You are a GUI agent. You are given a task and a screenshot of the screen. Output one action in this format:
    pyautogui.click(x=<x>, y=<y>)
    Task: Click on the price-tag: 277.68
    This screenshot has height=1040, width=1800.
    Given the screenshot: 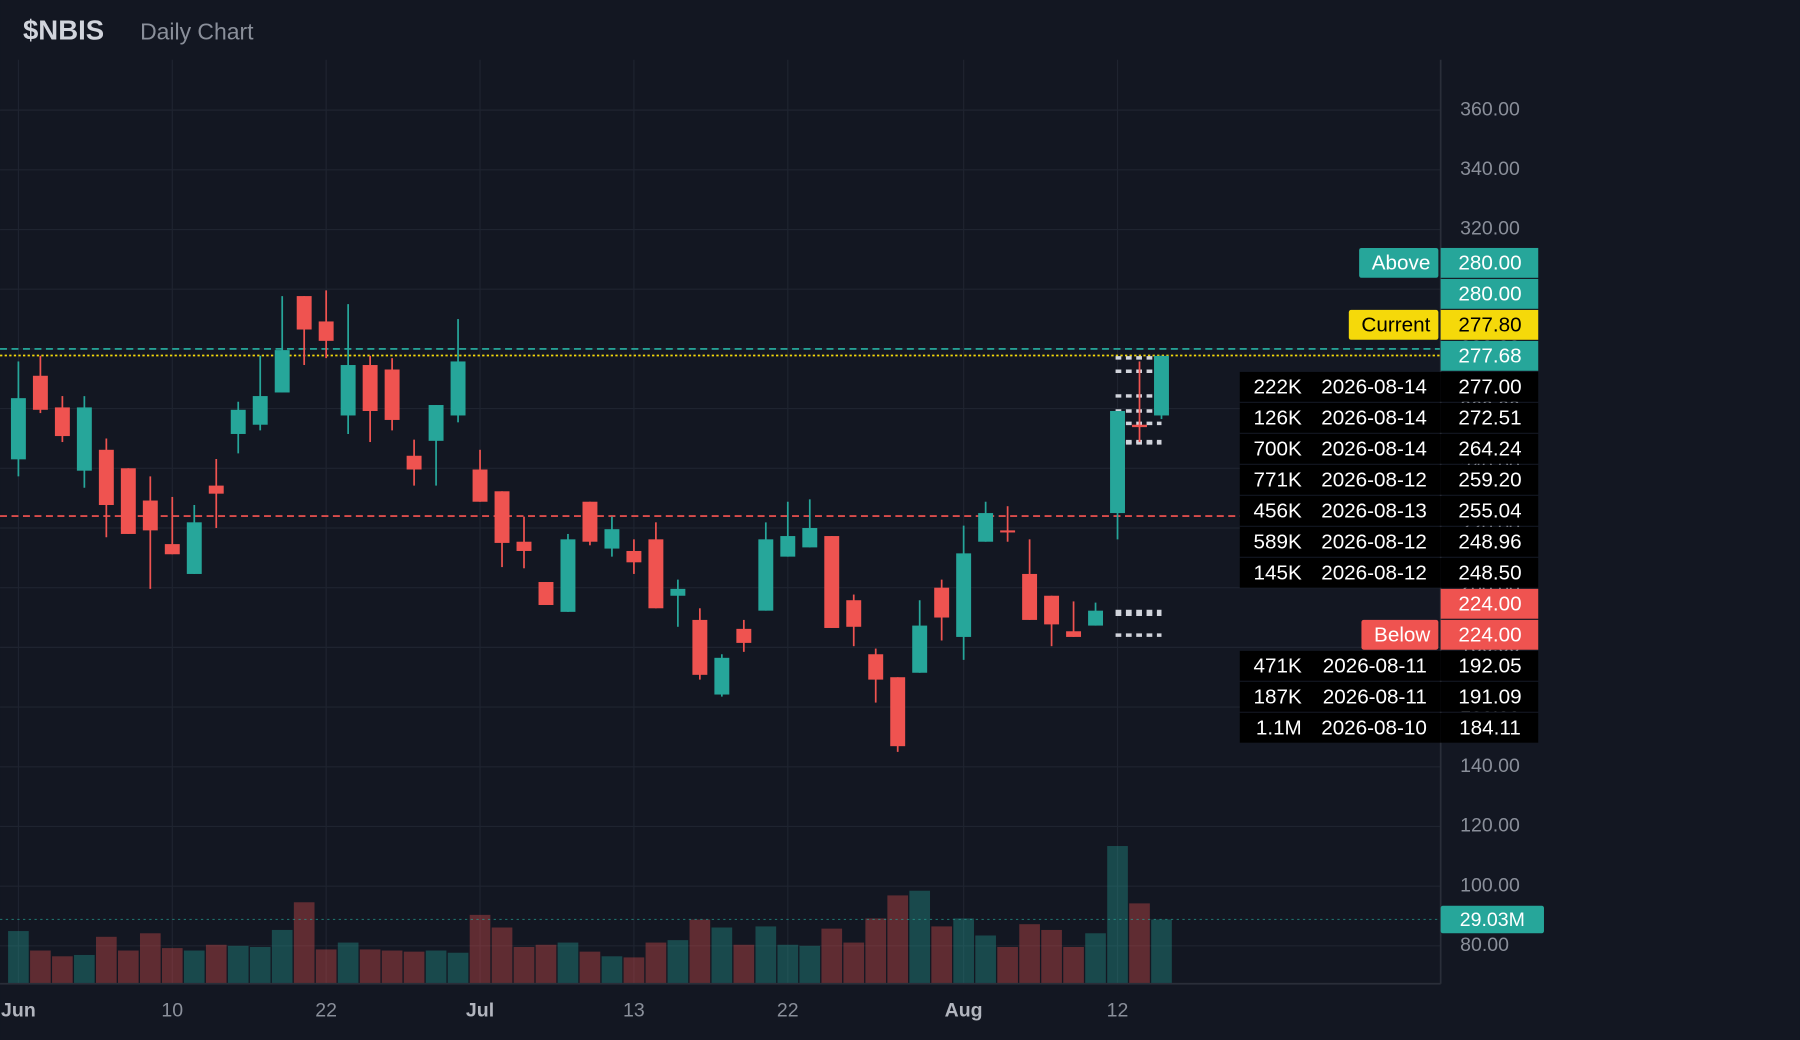 What is the action you would take?
    pyautogui.click(x=1489, y=355)
    